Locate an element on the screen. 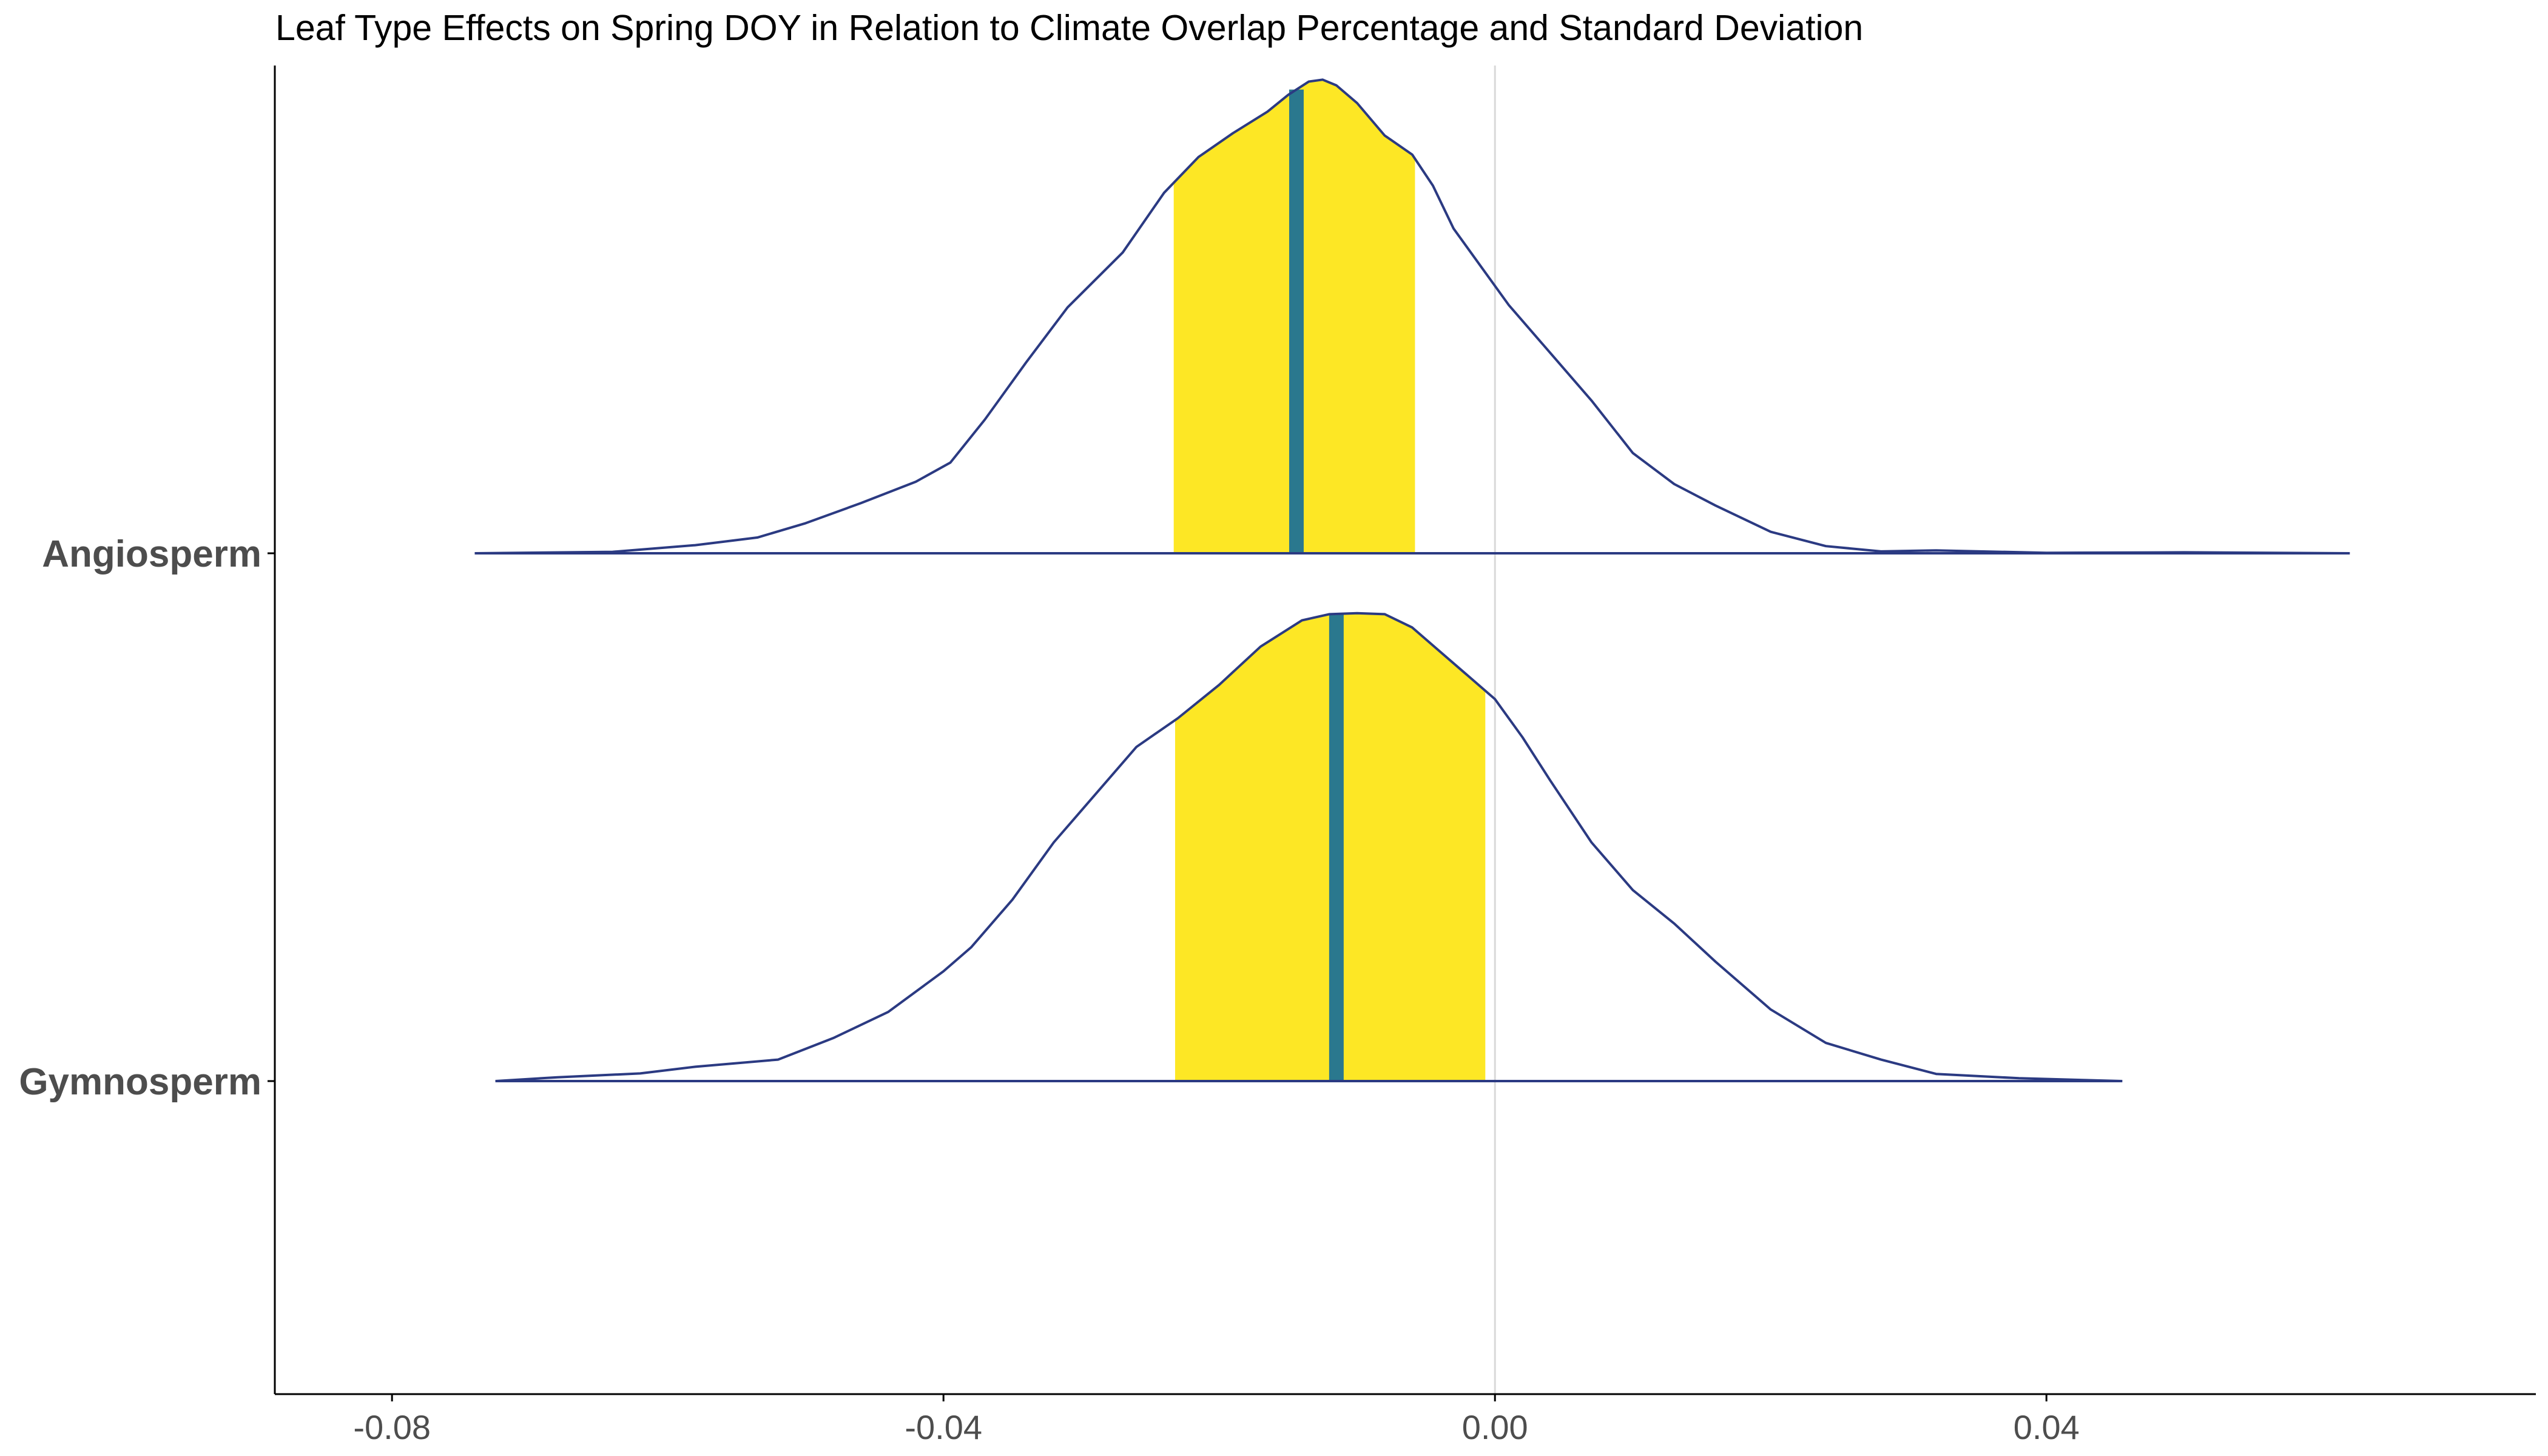 This screenshot has height=1456, width=2548. x-tick-label-1: -0.04 is located at coordinates (943, 1427).